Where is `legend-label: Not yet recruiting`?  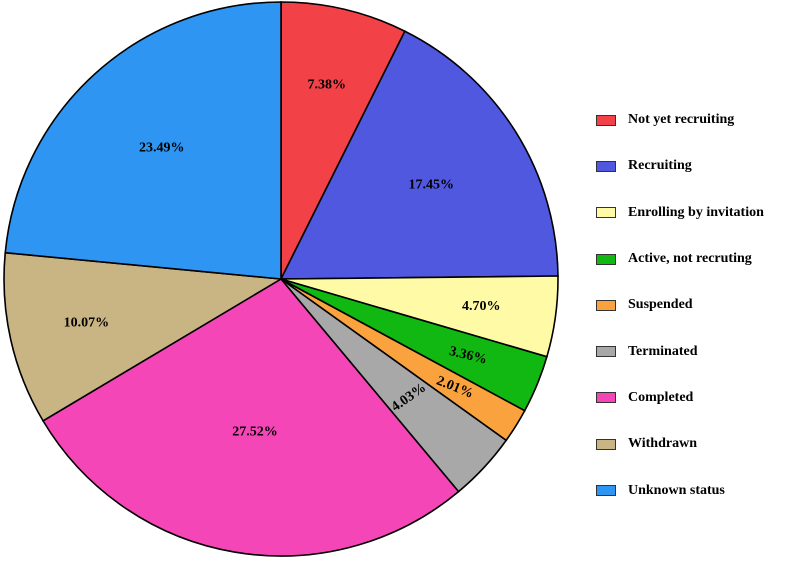
legend-label: Not yet recruiting is located at coordinates (681, 120).